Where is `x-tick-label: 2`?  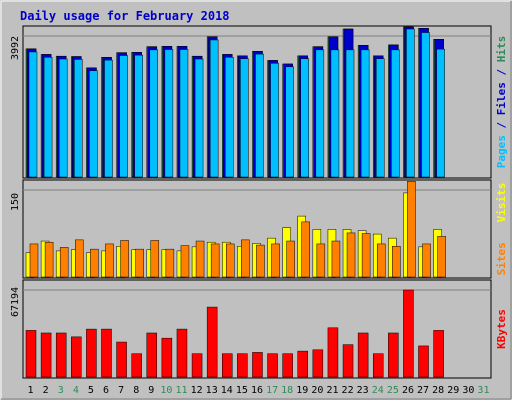
x-tick-label: 2 is located at coordinates (46, 390).